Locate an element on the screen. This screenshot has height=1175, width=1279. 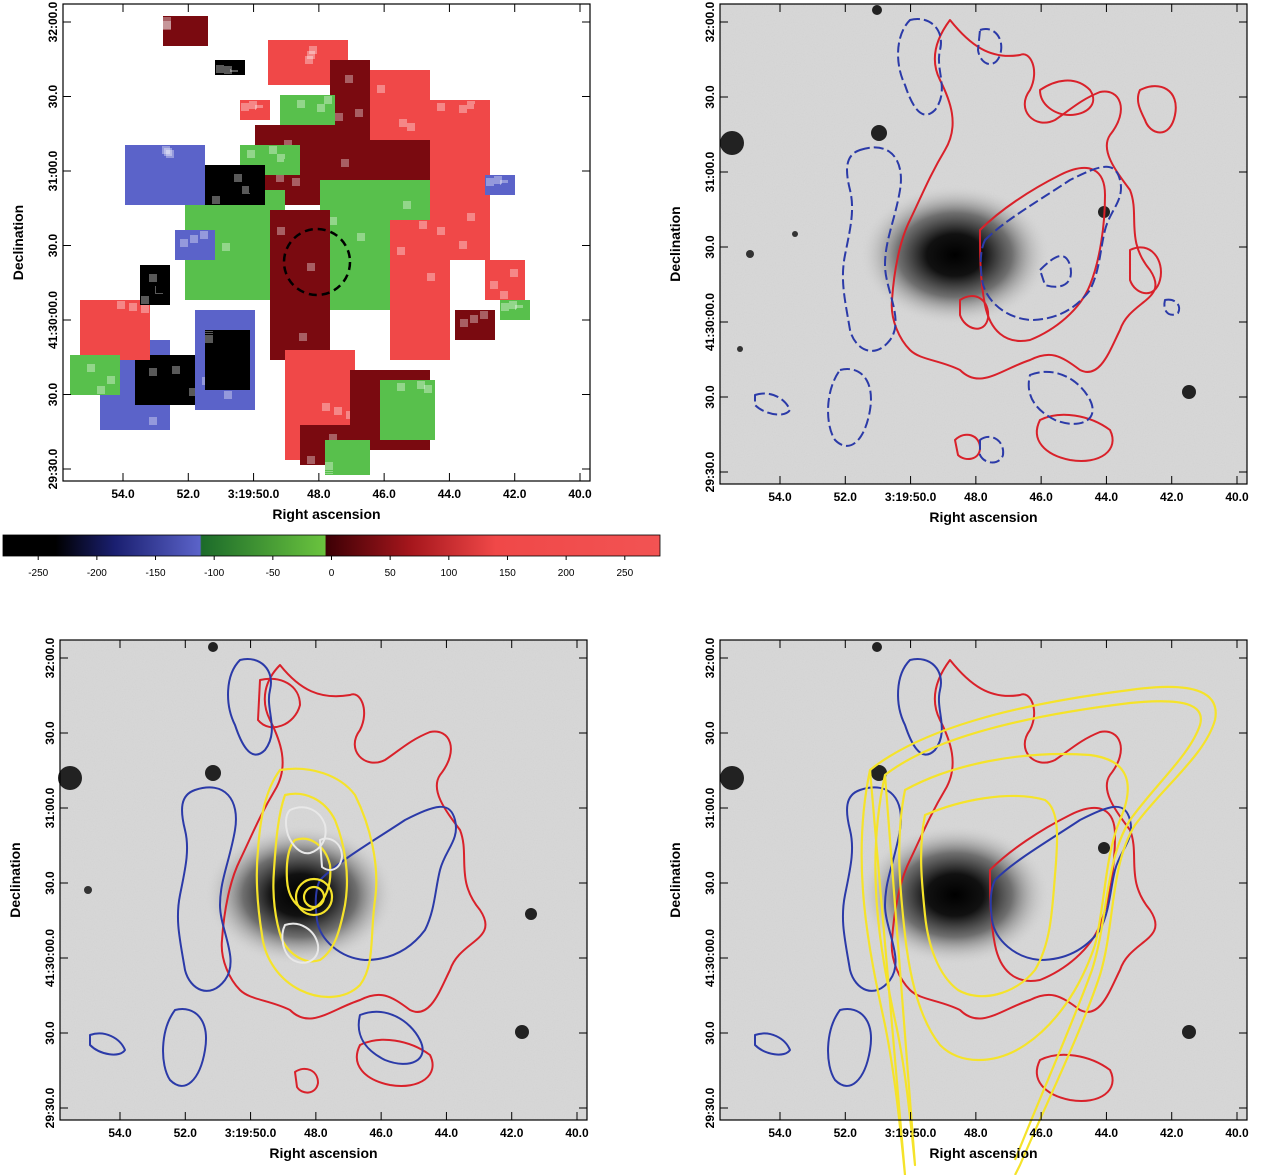
colorbar: -250 -200 -150 -100 -50 0 50 100 150 200 250 is located at coordinates (332, 557).